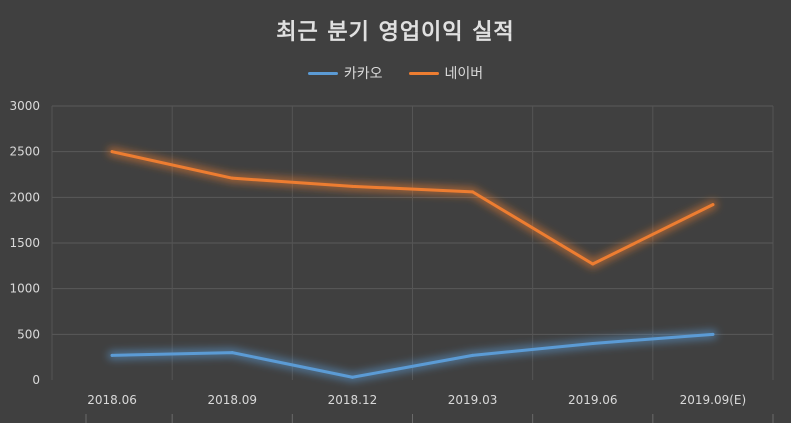 This screenshot has width=791, height=423. Describe the element at coordinates (112, 400) in the screenshot. I see `x-tick-label: 2018.06` at that location.